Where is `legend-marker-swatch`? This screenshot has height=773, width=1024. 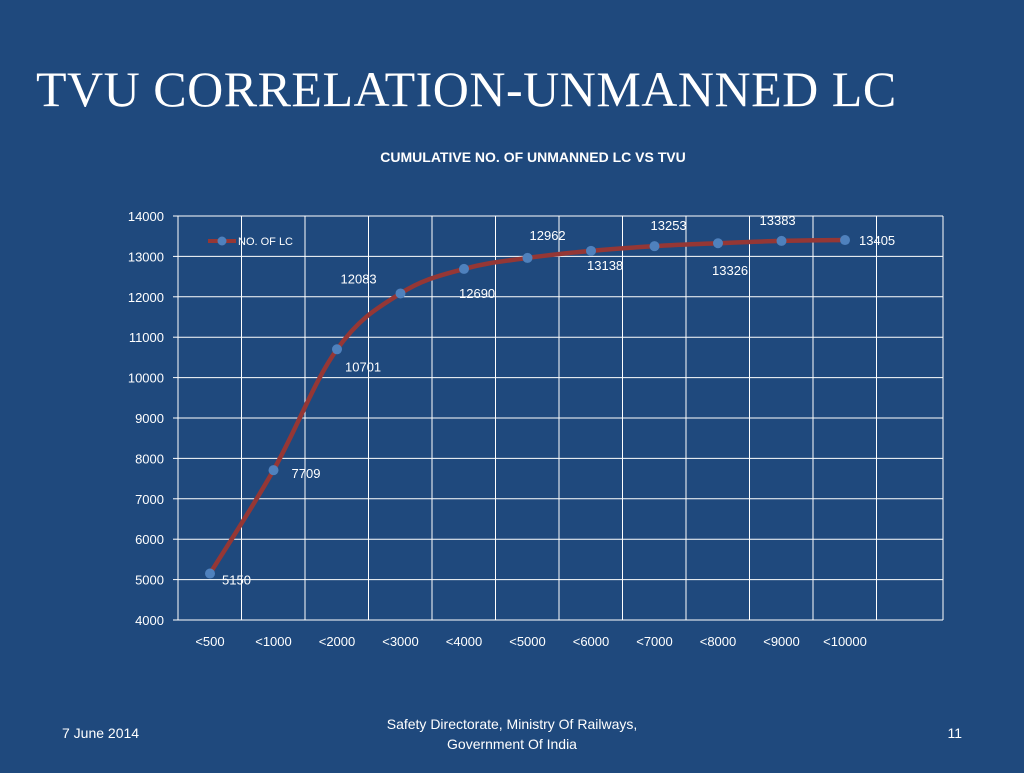 legend-marker-swatch is located at coordinates (222, 241).